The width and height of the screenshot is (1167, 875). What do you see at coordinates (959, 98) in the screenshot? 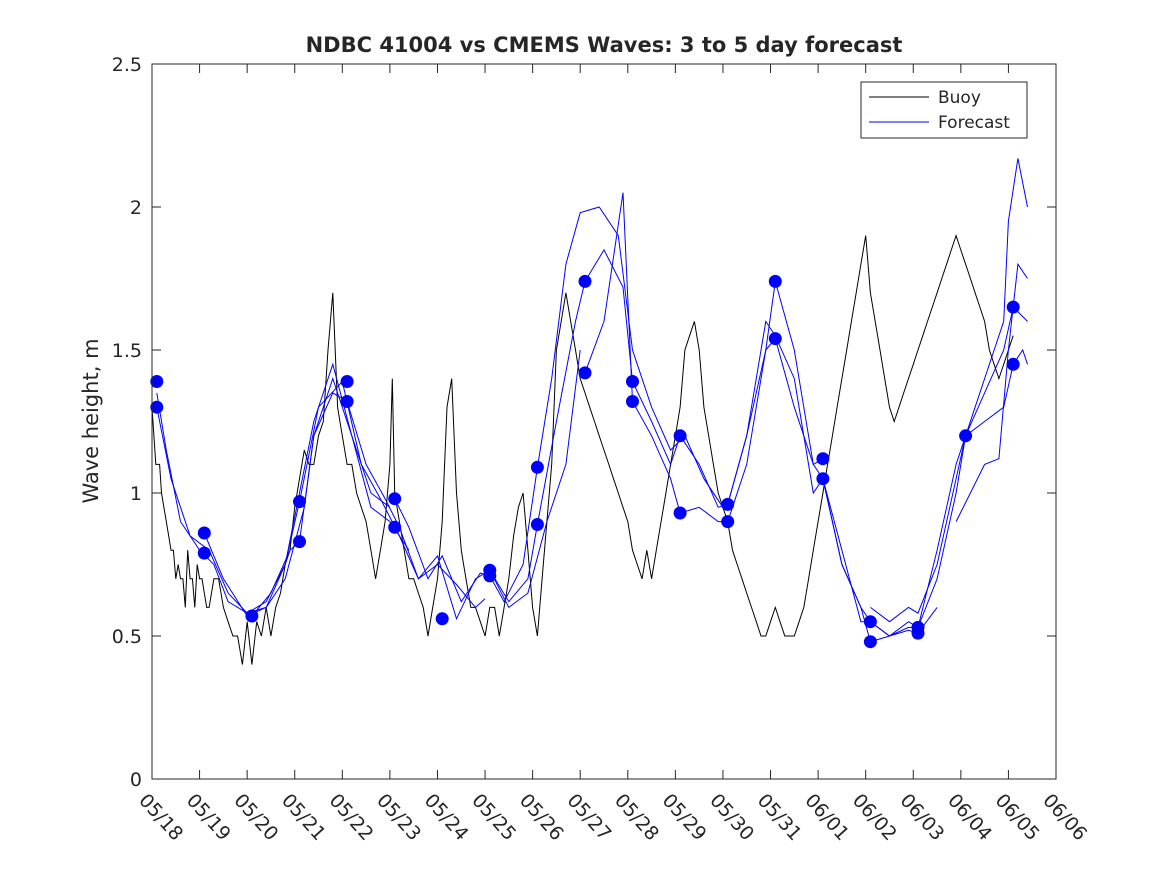
I see `legend-buoy-label: Buoy` at bounding box center [959, 98].